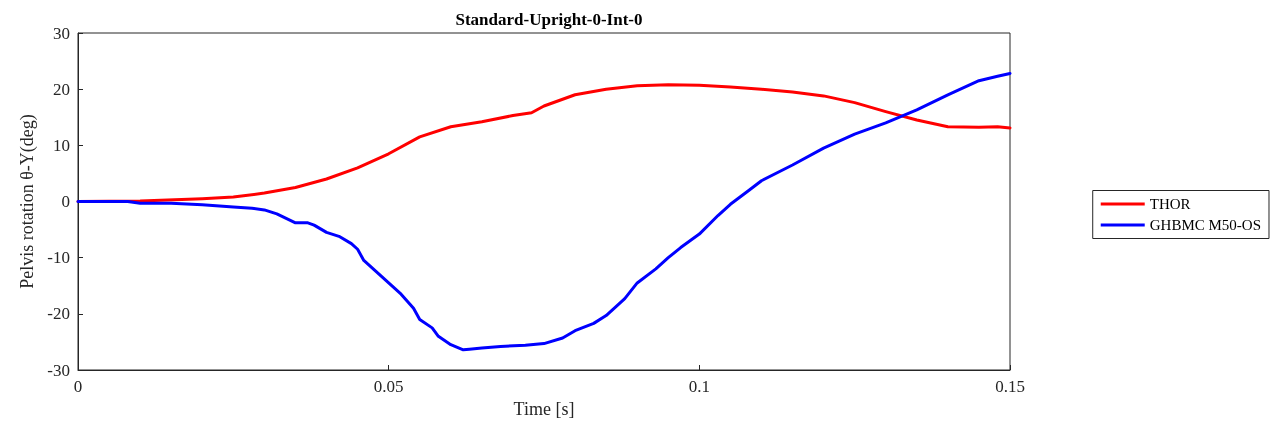  I want to click on y-tick-label: -20, so click(58, 314).